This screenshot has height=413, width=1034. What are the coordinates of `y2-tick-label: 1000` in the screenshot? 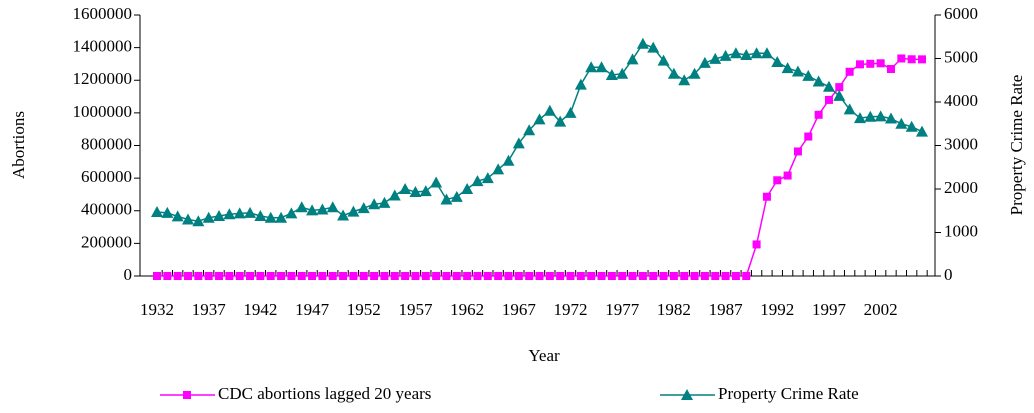 It's located at (961, 230).